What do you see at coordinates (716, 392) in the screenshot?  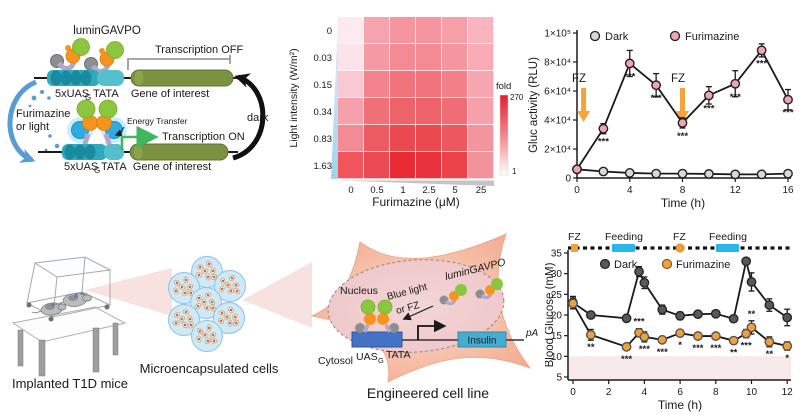 I see `x-tick-label: 8` at bounding box center [716, 392].